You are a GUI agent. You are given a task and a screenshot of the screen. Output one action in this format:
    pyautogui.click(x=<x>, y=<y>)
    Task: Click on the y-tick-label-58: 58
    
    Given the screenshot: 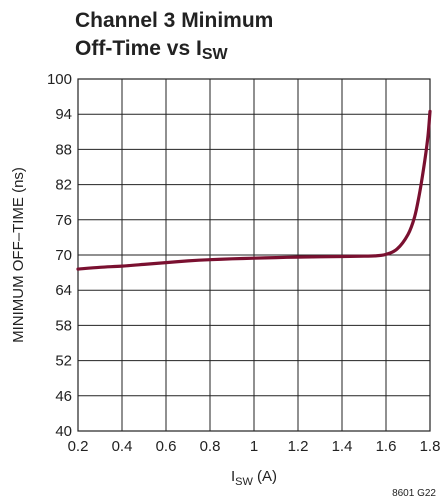 What is the action you would take?
    pyautogui.click(x=63, y=325)
    